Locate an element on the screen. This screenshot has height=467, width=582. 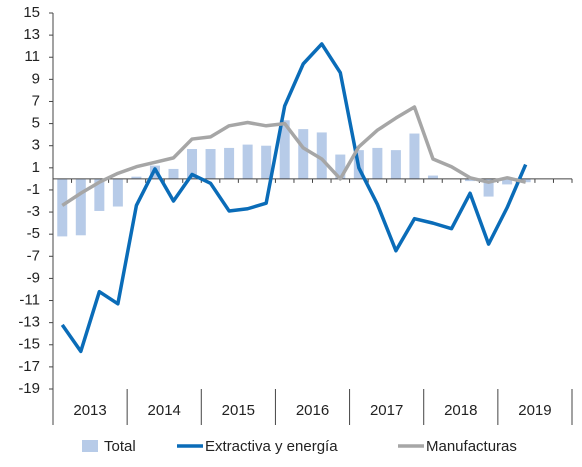
legend-label: Manufacturas is located at coordinates (471, 446).